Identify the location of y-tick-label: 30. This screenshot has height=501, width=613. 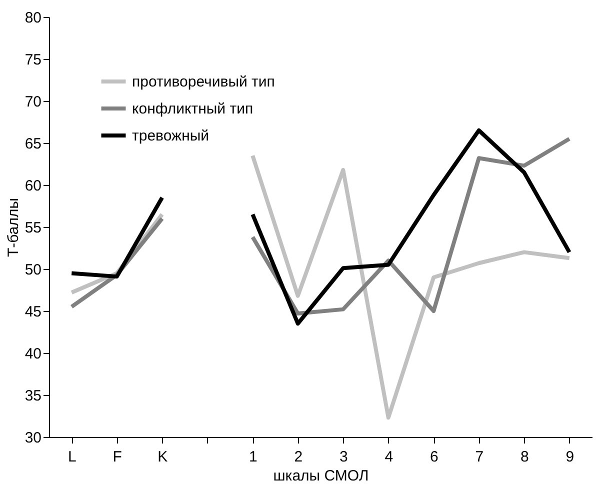
(33, 438).